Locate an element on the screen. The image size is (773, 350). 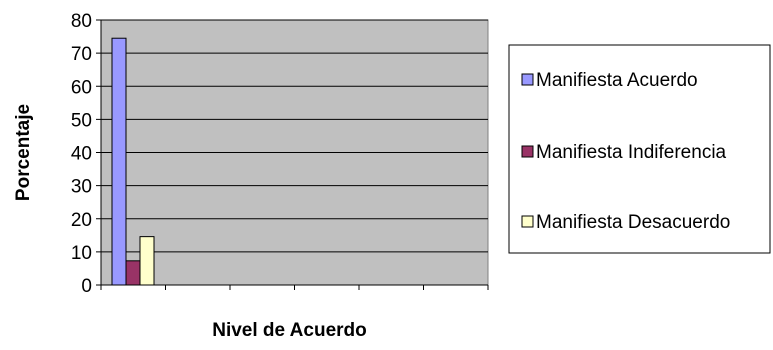
y-tick-label: 70 is located at coordinates (81, 54).